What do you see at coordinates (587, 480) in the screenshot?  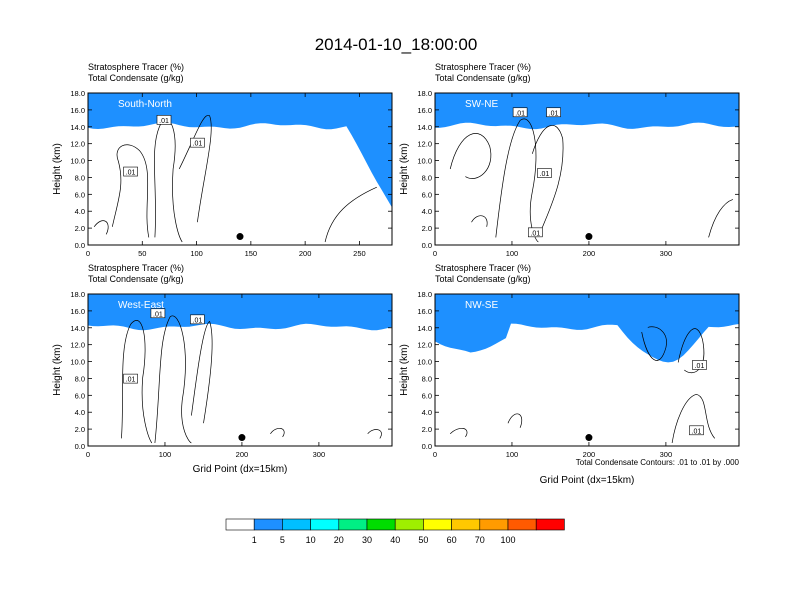 I see `x-axis-label: Grid Point (dx=15km)` at bounding box center [587, 480].